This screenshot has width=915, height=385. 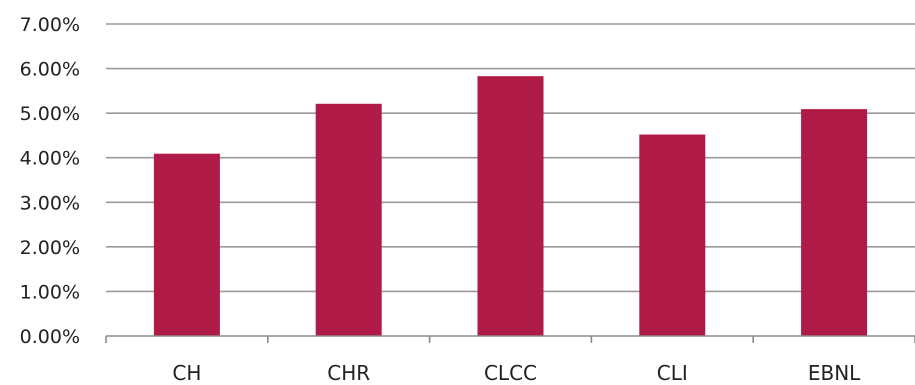 I want to click on bar-chr, so click(x=348, y=219).